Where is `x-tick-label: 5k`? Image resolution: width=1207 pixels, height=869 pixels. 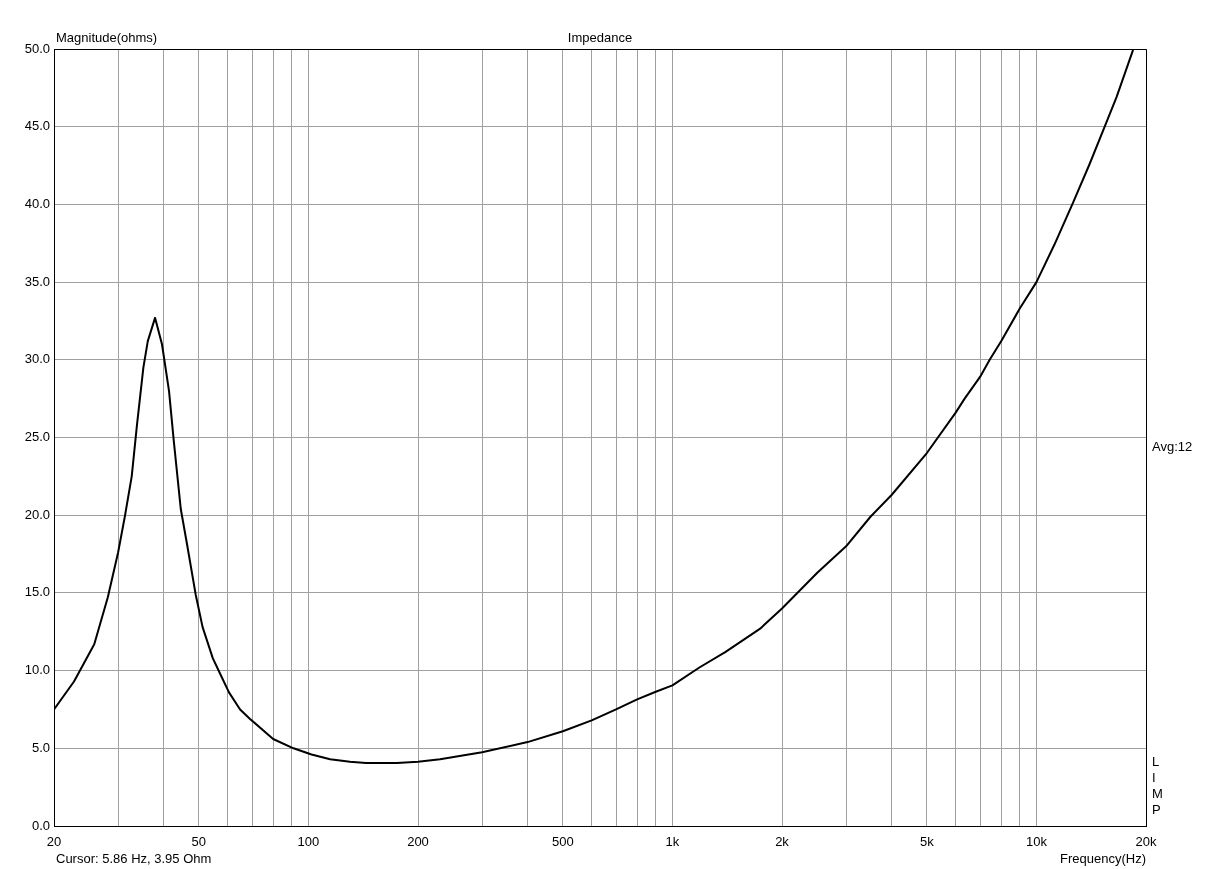
x-tick-label: 5k is located at coordinates (927, 842).